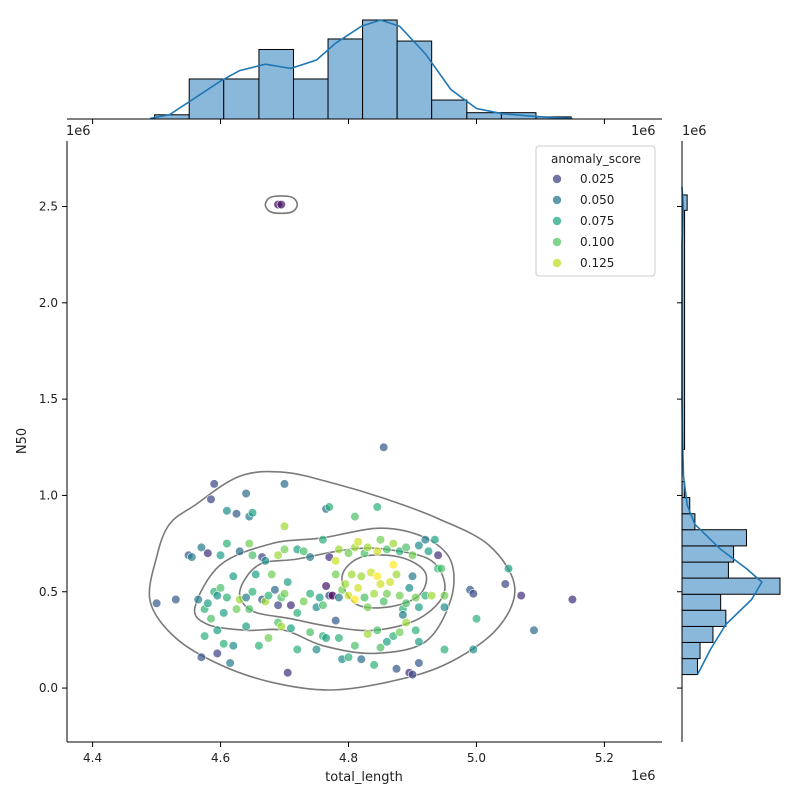 Image resolution: width=800 pixels, height=800 pixels. I want to click on legend-title: anomaly_score, so click(596, 159).